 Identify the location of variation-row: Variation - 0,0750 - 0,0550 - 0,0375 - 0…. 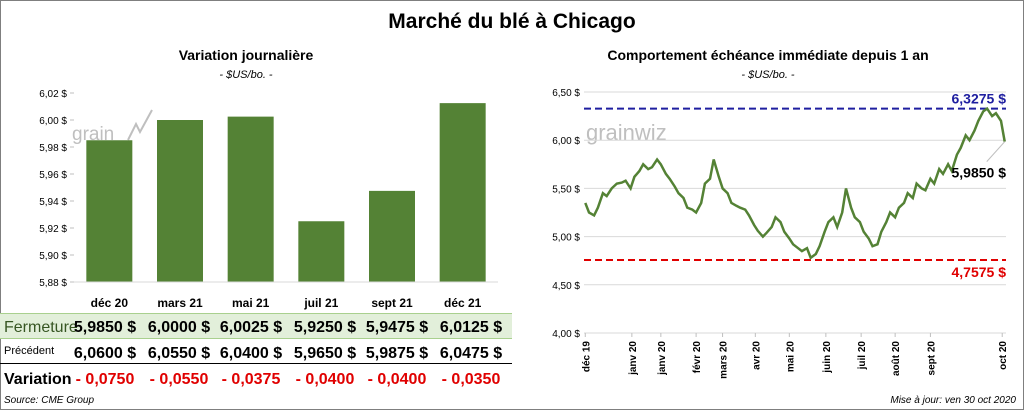
(256, 378).